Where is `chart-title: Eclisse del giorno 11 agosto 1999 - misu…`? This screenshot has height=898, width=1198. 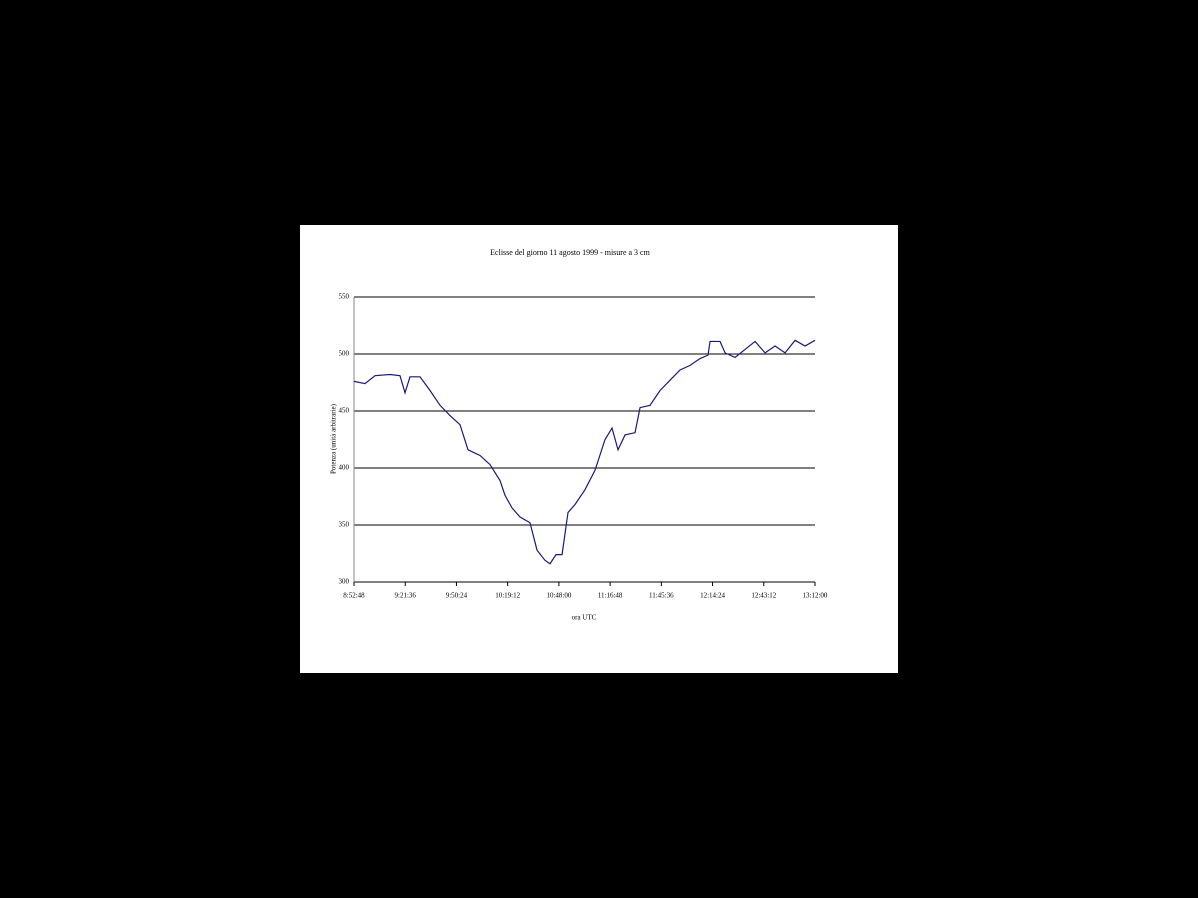 chart-title: Eclisse del giorno 11 agosto 1999 - misu… is located at coordinates (570, 252).